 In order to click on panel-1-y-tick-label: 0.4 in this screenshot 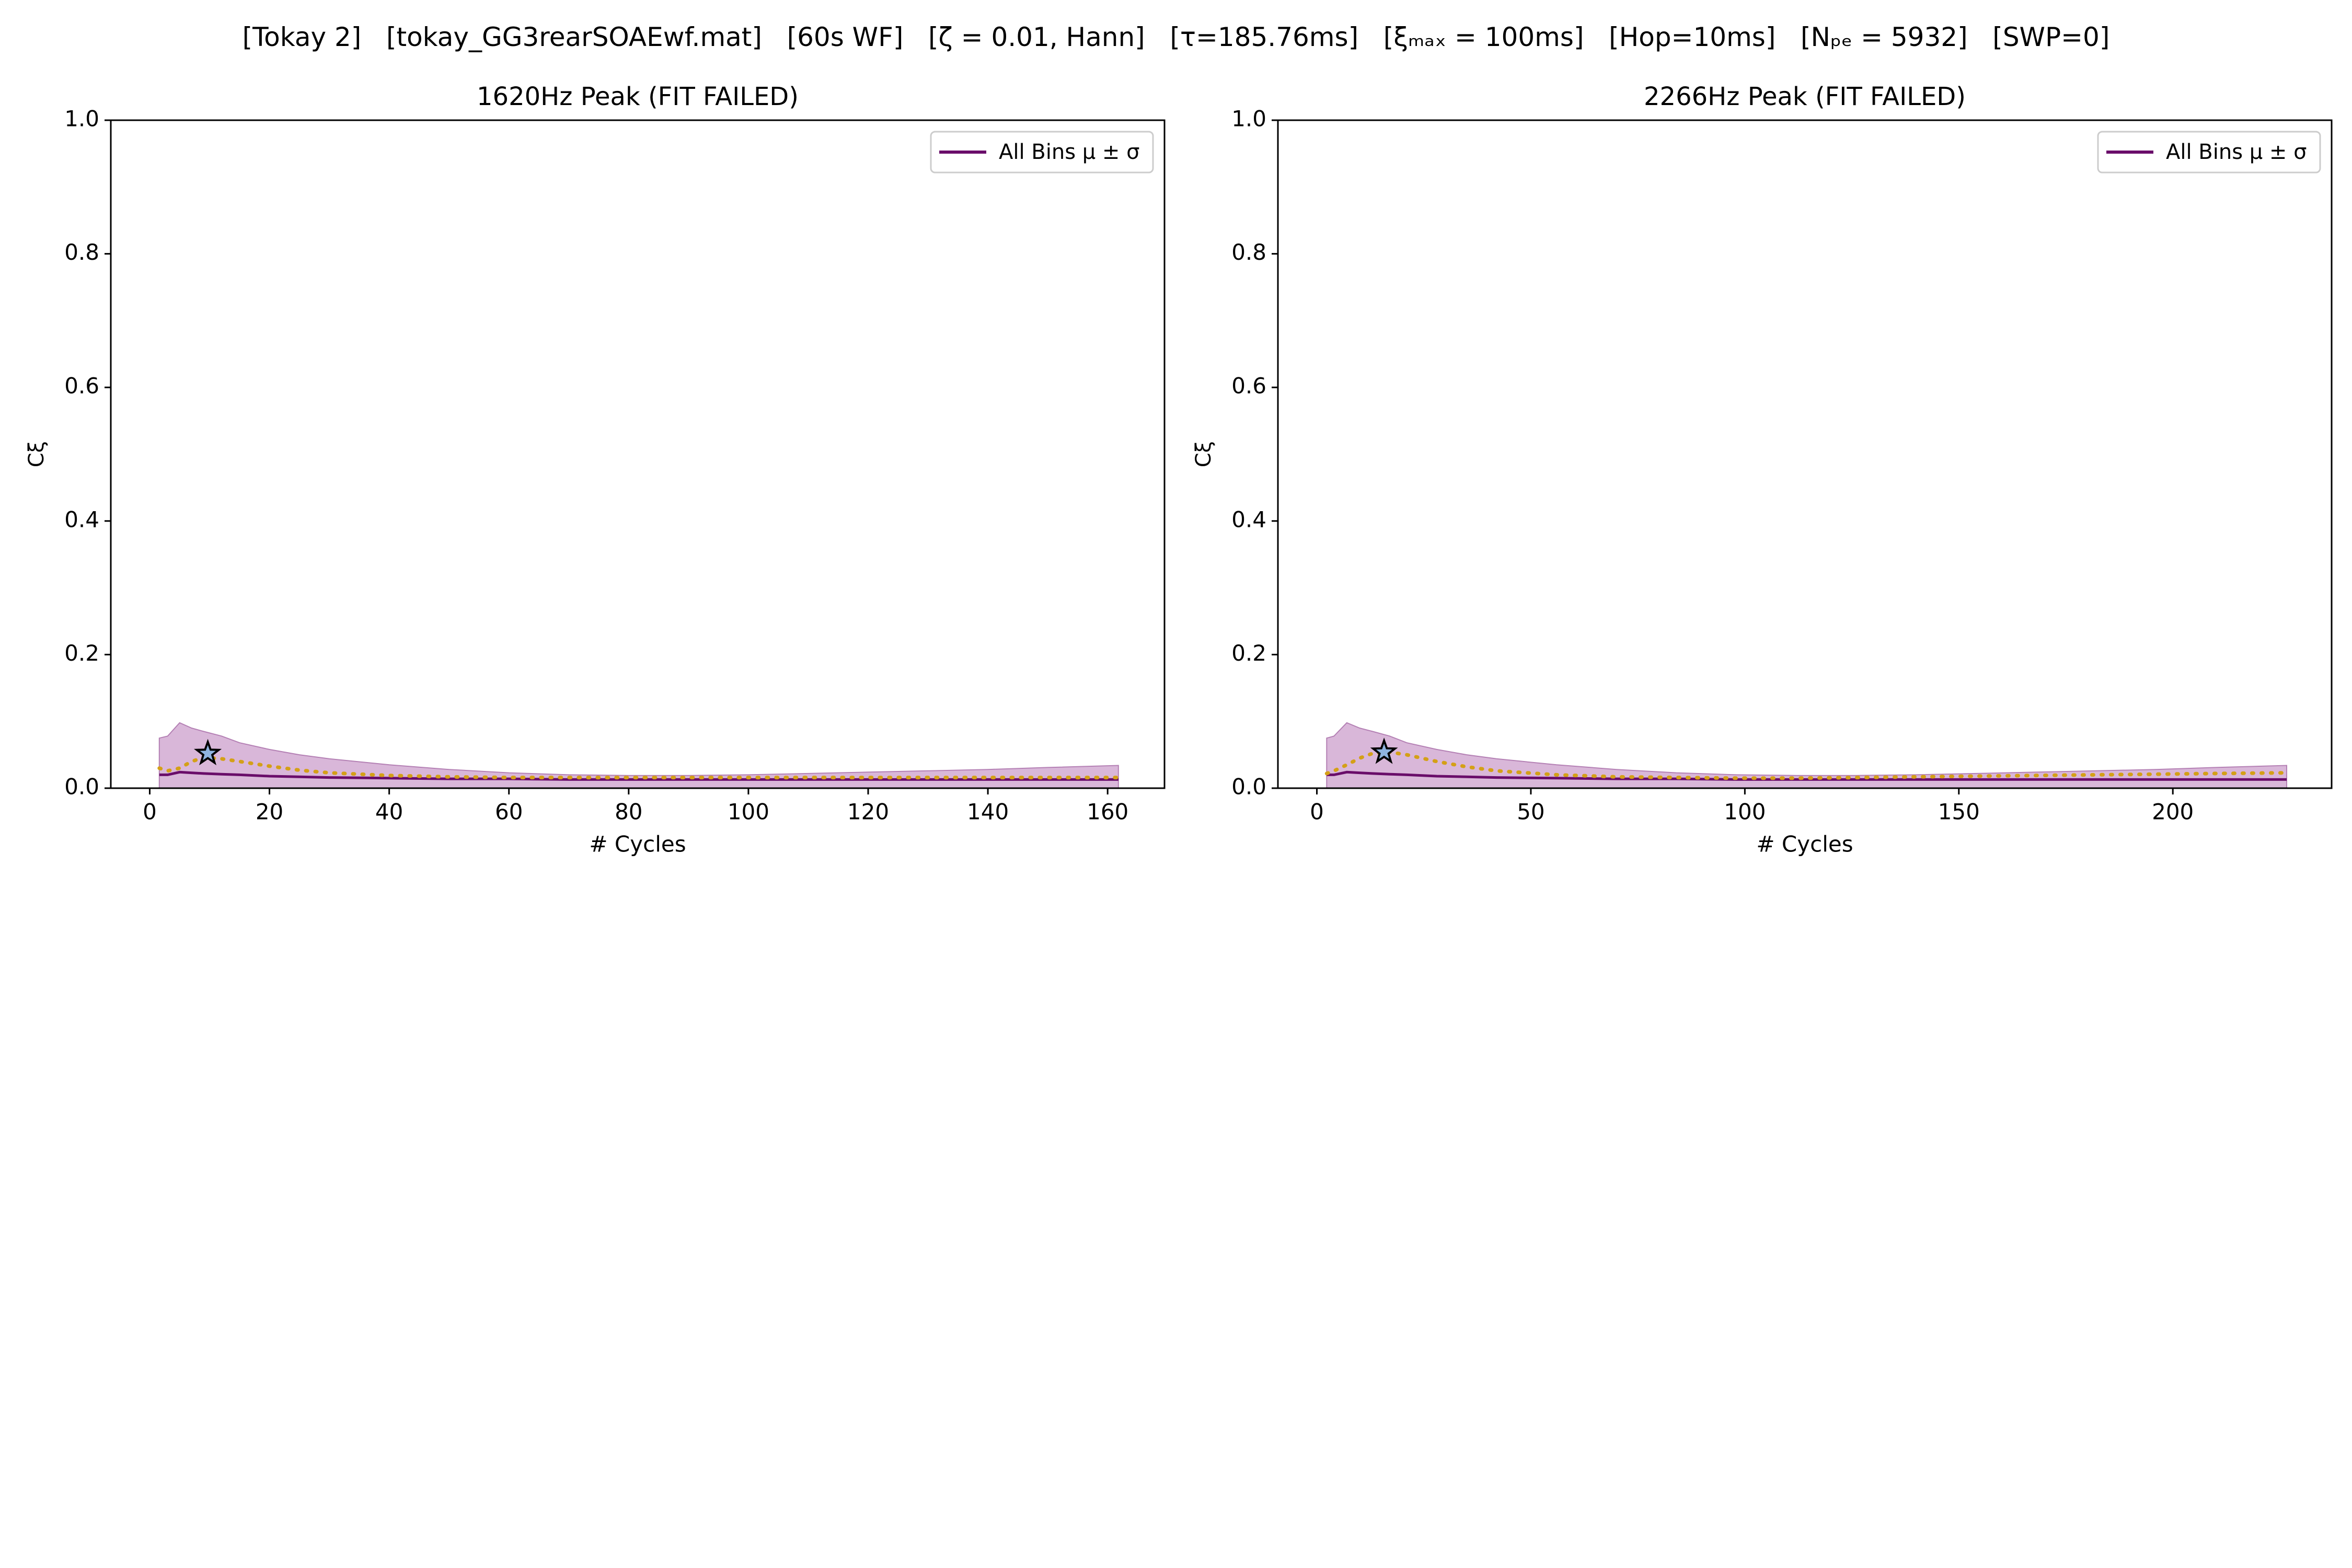, I will do `click(81, 519)`.